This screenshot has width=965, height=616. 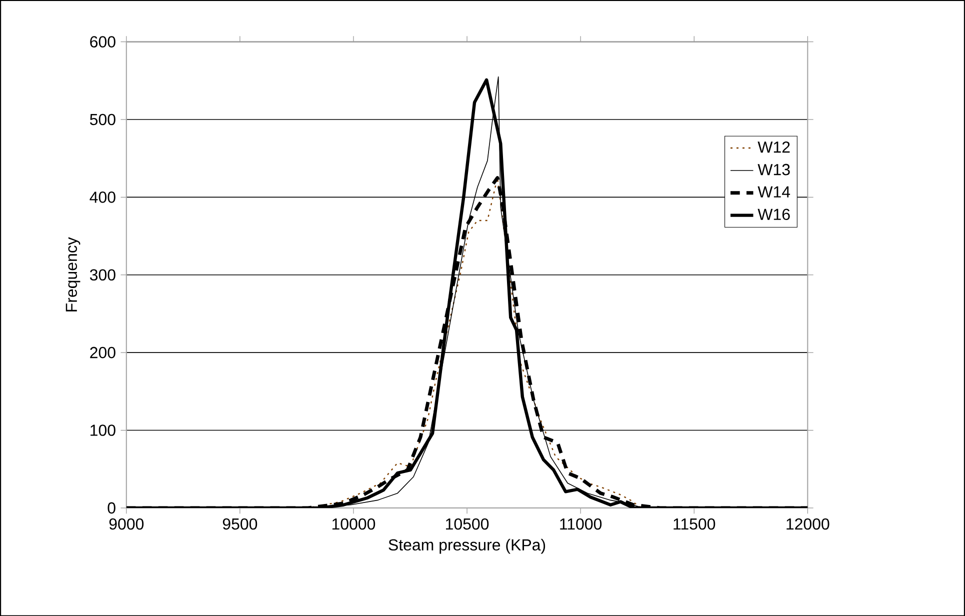 What do you see at coordinates (103, 352) in the screenshot?
I see `y-tick-label: 200` at bounding box center [103, 352].